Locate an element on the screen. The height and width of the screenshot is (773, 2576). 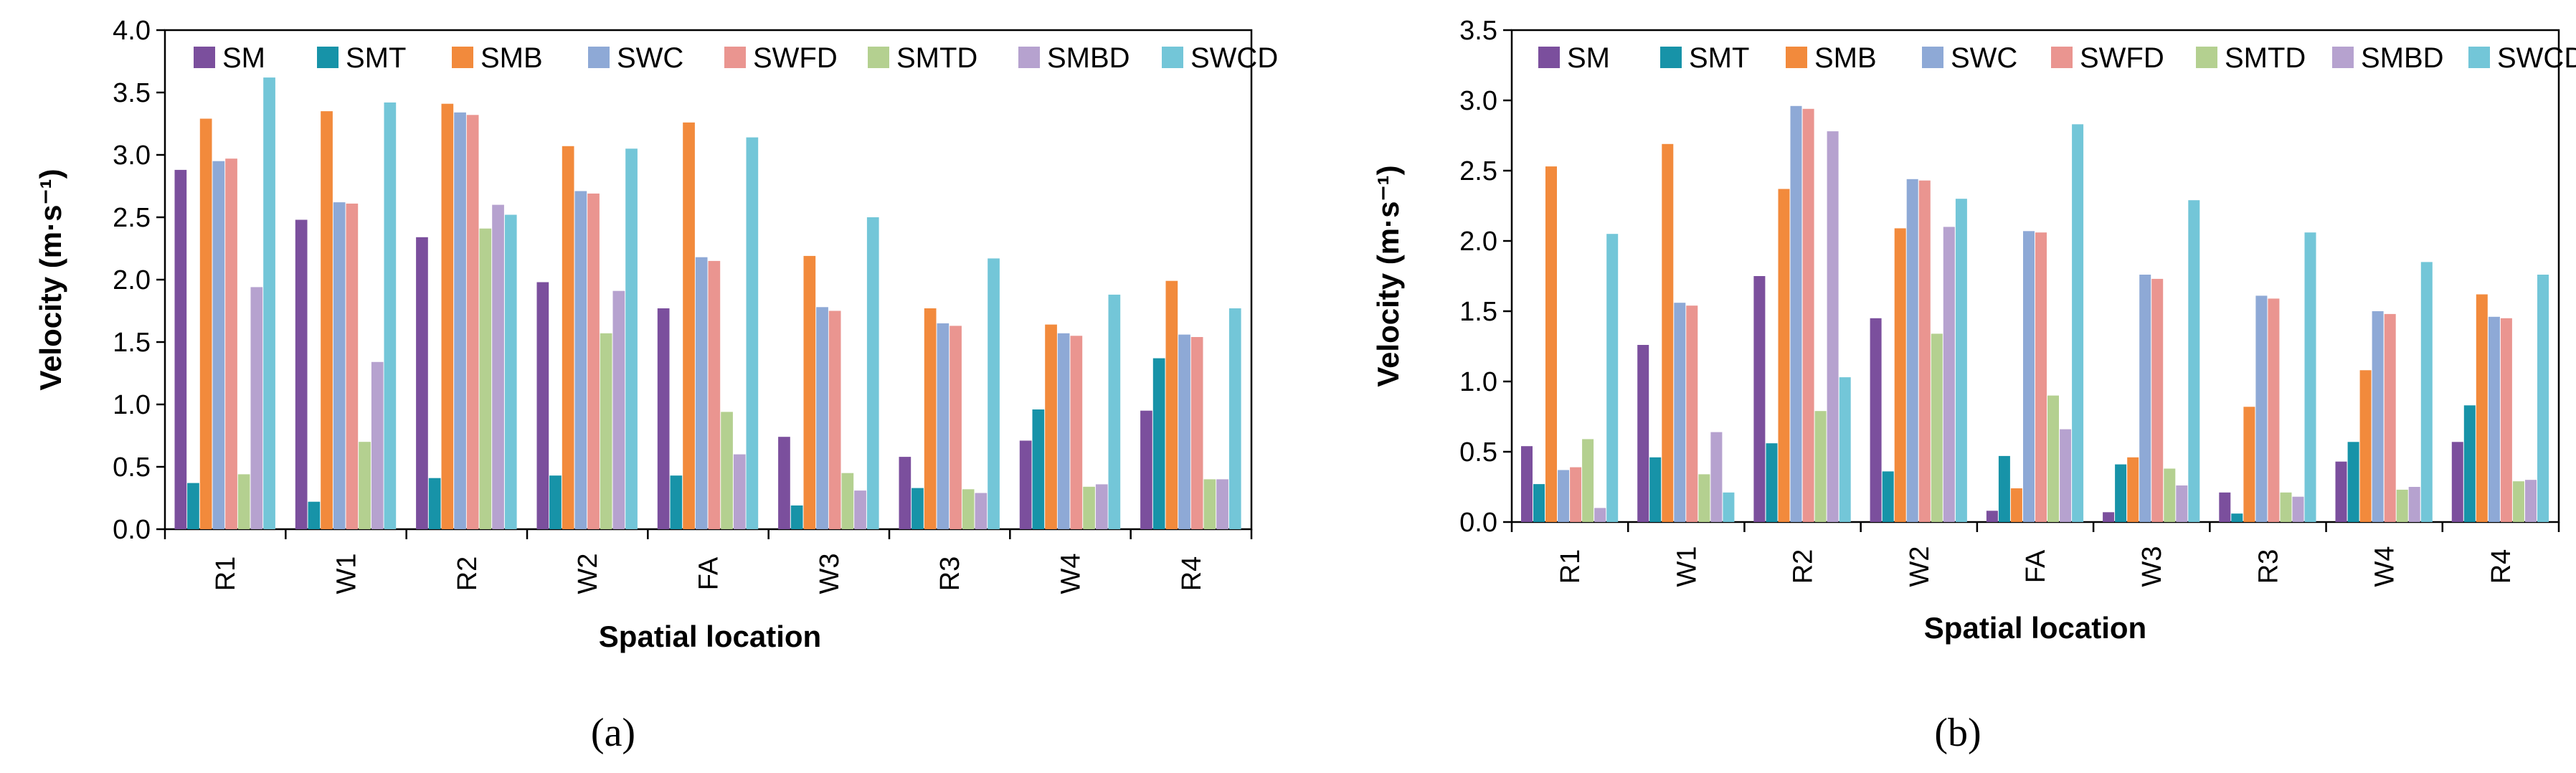
bar-smt-r1 is located at coordinates (193, 506).